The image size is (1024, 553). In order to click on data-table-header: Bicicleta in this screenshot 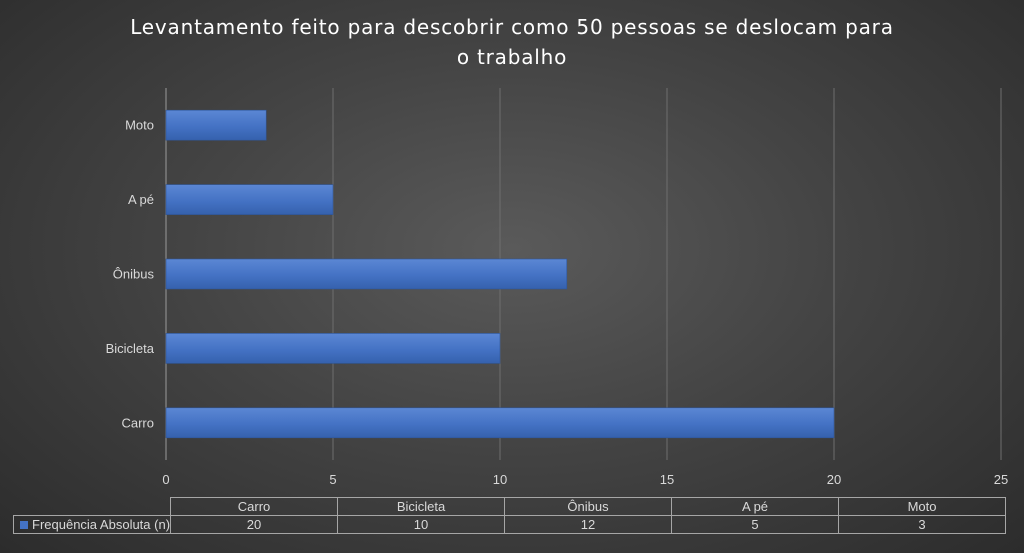, I will do `click(421, 506)`.